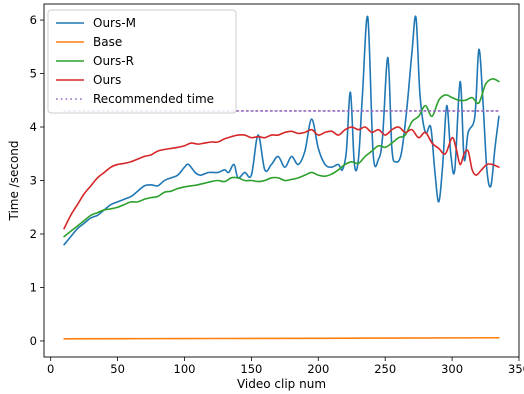 The height and width of the screenshot is (394, 524). I want to click on y-tick-label: 4, so click(33, 127).